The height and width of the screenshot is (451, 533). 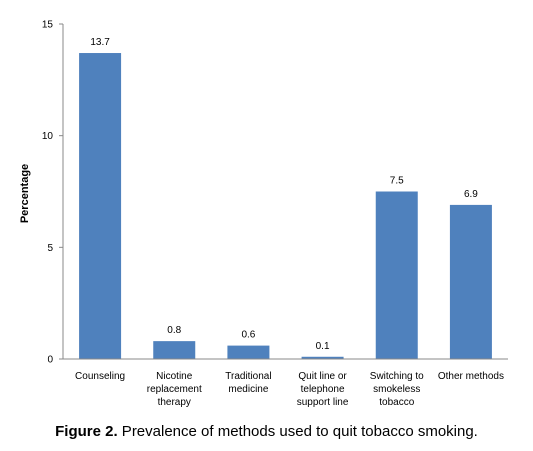 I want to click on data-label: 0.6, so click(x=248, y=335).